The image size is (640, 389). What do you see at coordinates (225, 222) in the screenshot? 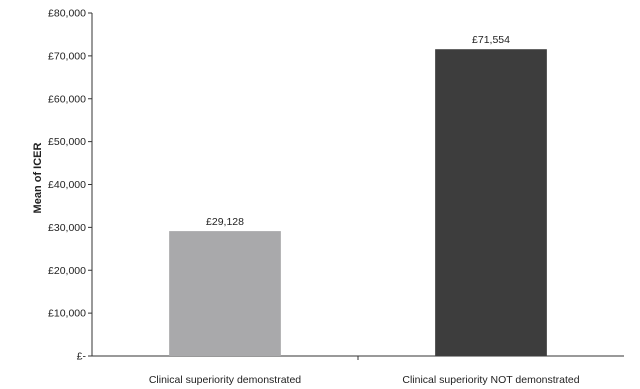
I see `bar-data-label: £29,128` at bounding box center [225, 222].